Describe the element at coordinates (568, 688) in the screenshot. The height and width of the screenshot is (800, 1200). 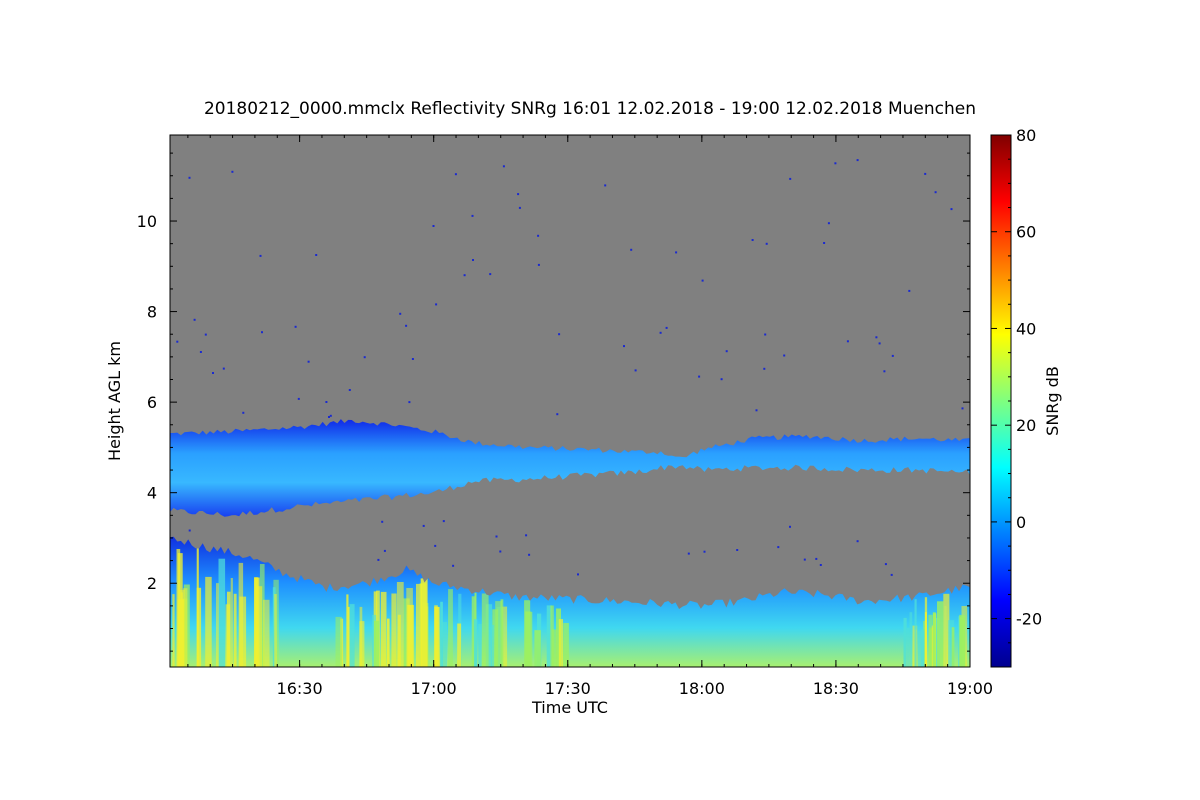
I see `x-tick-label: 17:30` at that location.